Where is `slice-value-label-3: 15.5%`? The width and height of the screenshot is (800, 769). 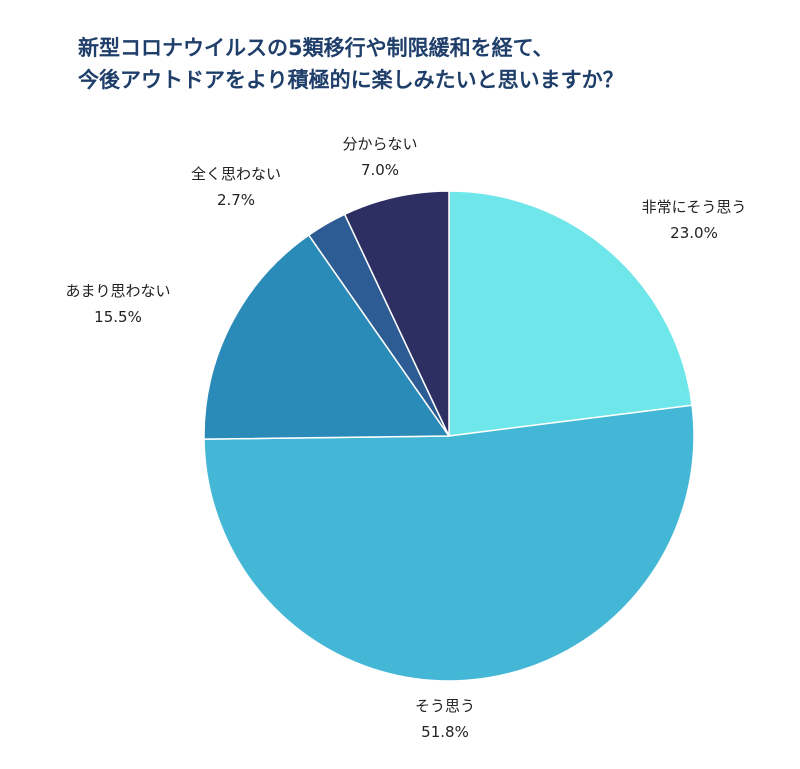
slice-value-label-3: 15.5% is located at coordinates (118, 317).